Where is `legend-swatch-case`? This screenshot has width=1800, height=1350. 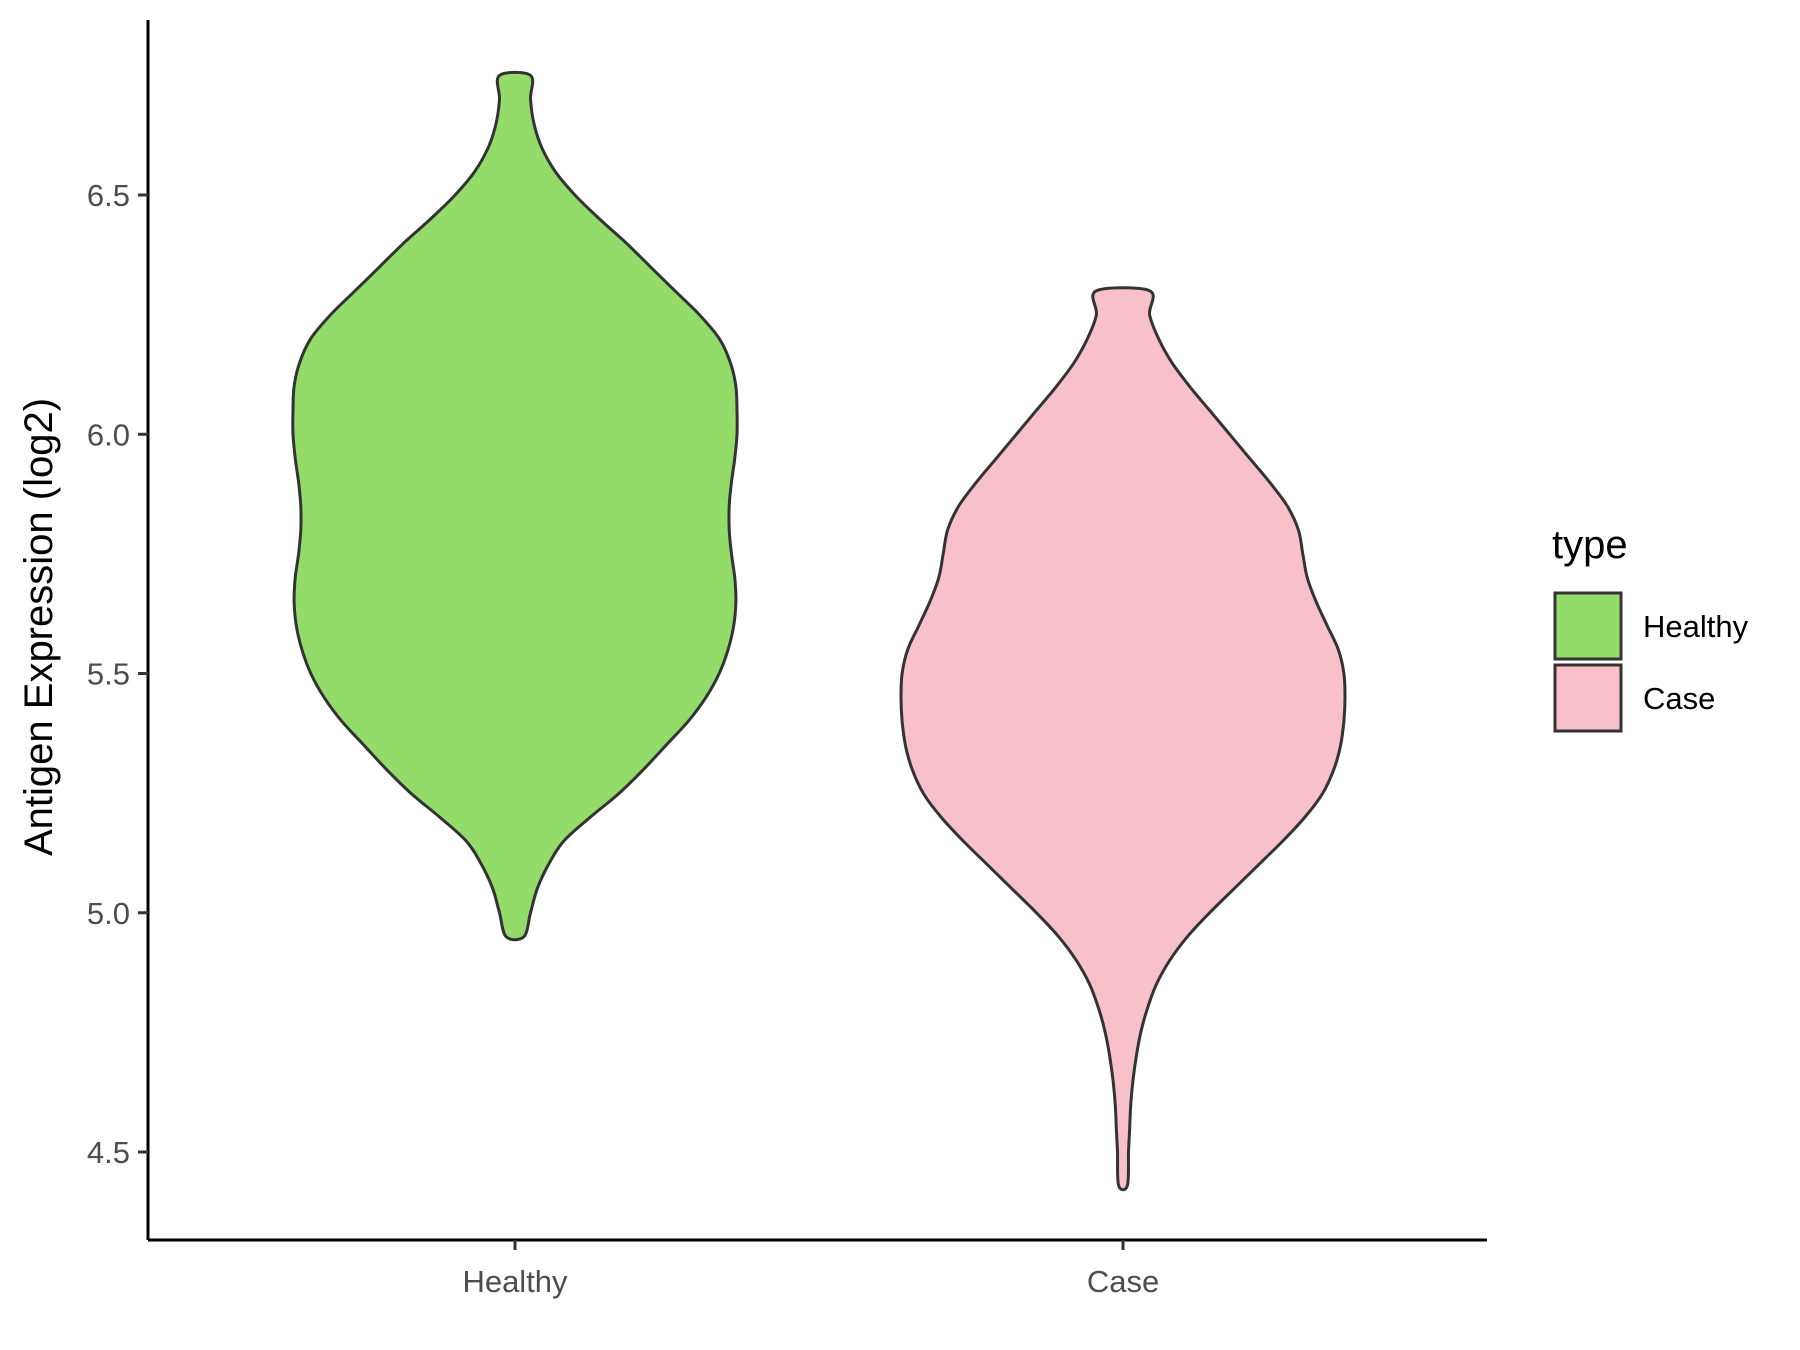
legend-swatch-case is located at coordinates (1588, 698).